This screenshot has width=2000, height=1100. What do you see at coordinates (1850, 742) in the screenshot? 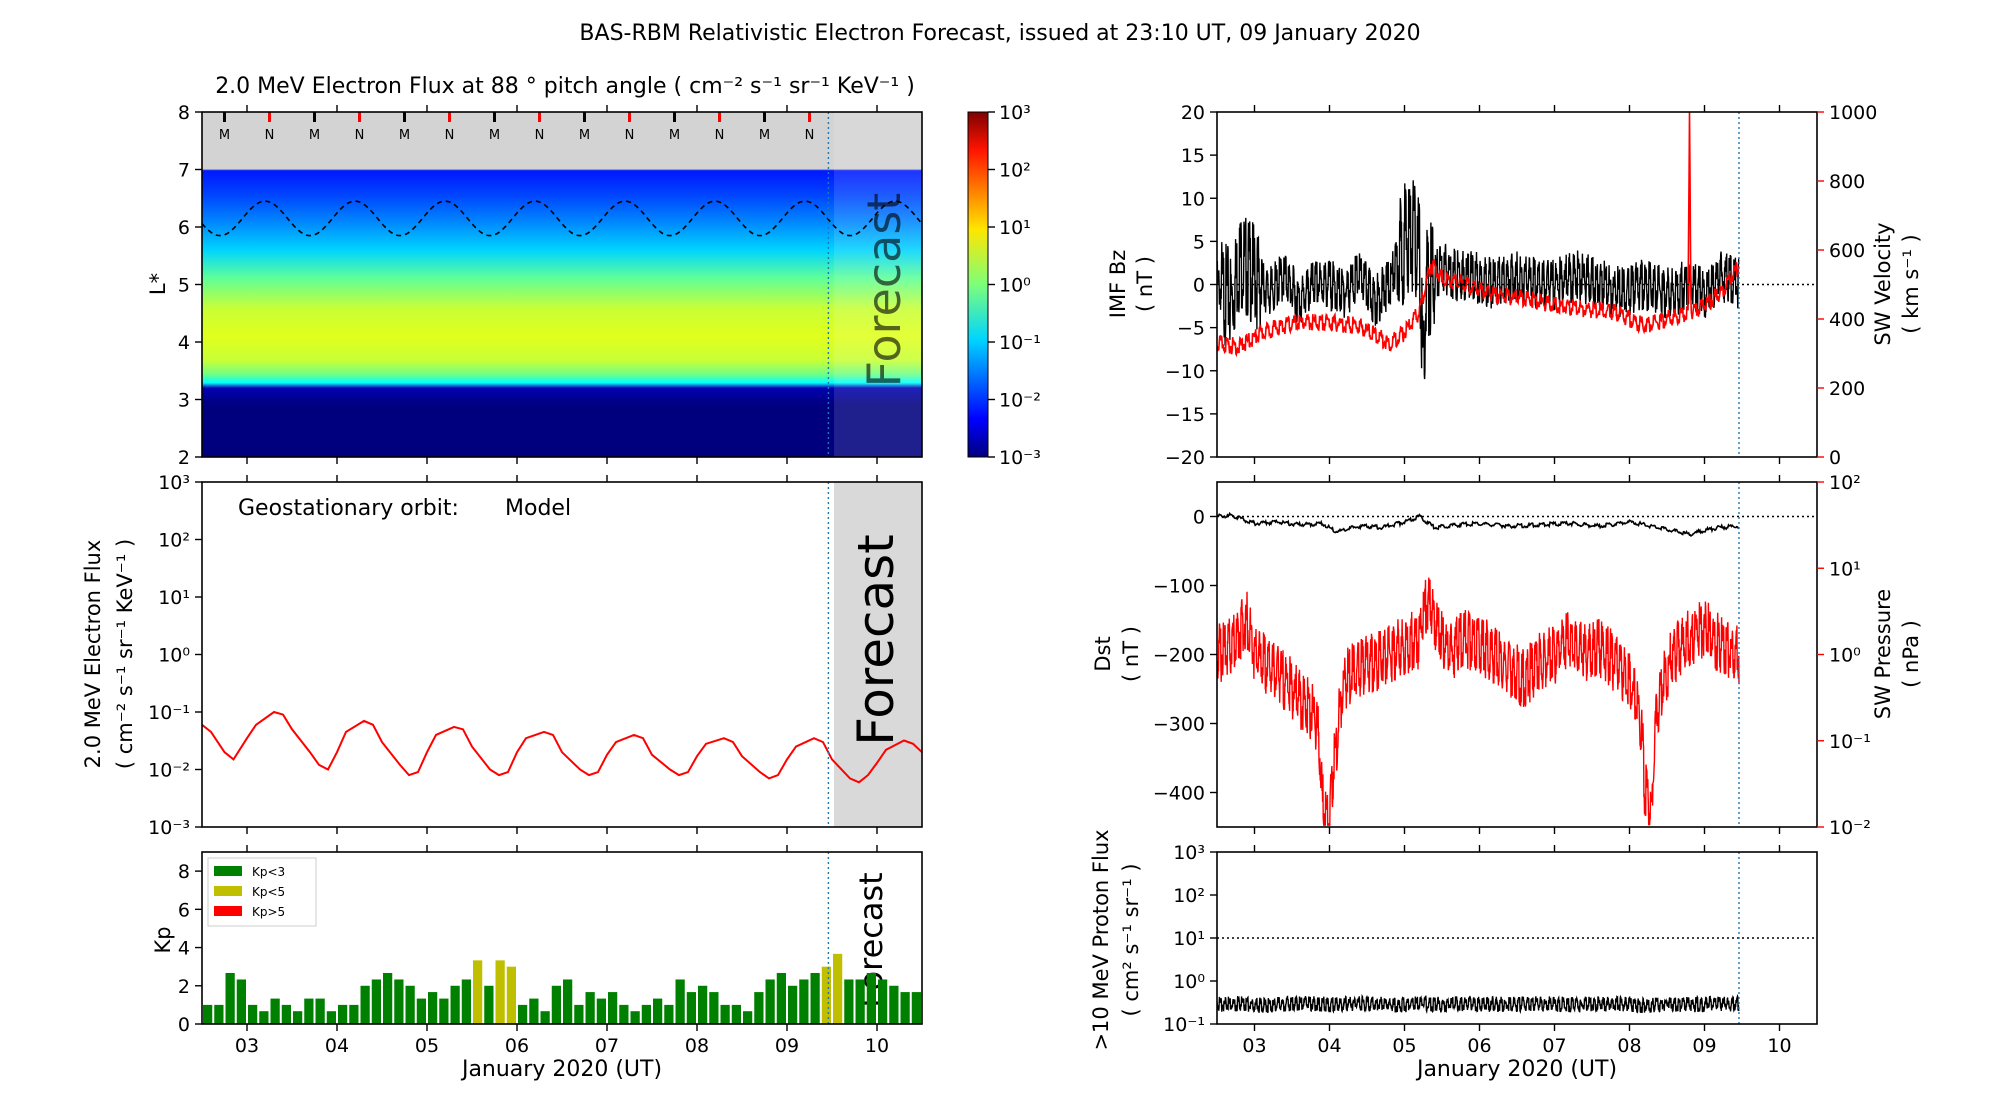
I see `swp-ytick-label: 10⁻¹` at bounding box center [1850, 742].